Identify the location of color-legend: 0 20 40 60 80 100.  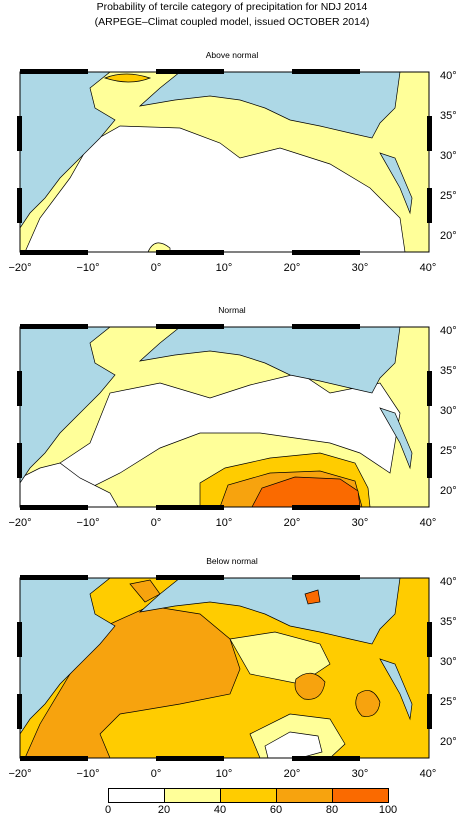
(250, 806).